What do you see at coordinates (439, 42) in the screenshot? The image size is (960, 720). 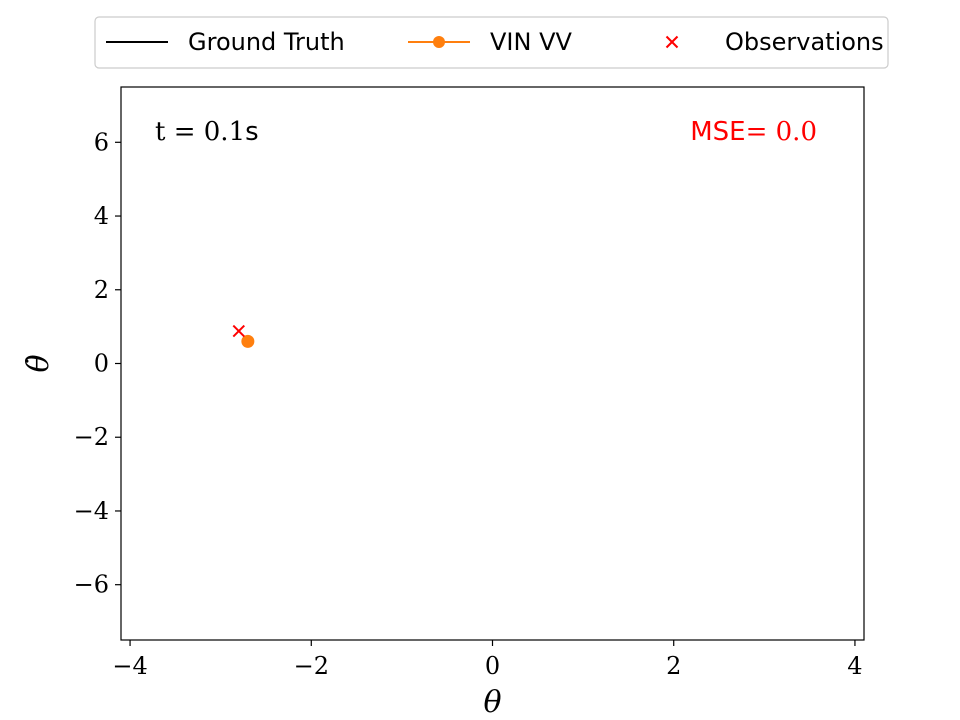 I see `legend-marker-swatch` at bounding box center [439, 42].